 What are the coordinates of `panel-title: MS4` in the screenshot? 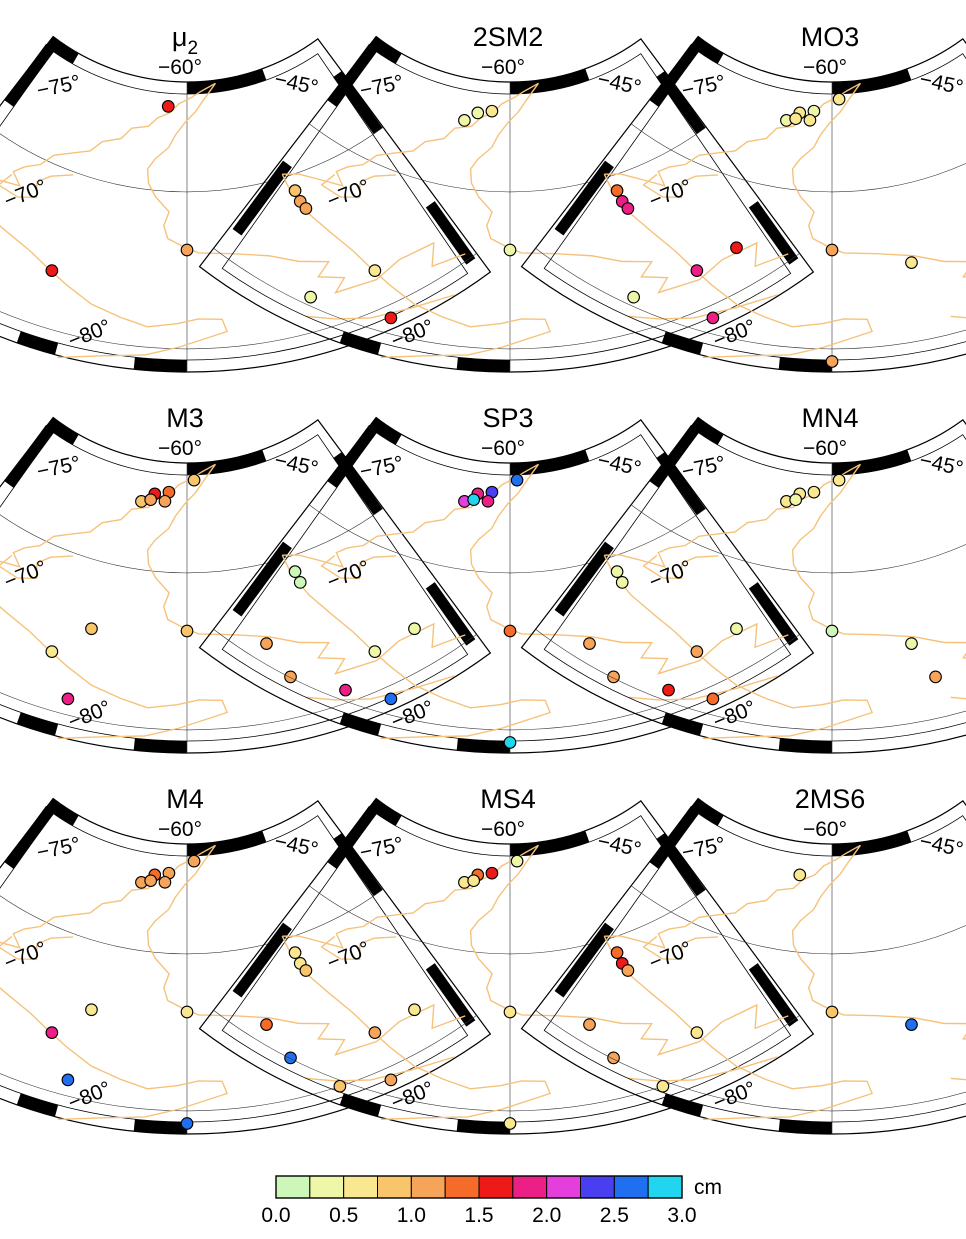 It's located at (508, 799).